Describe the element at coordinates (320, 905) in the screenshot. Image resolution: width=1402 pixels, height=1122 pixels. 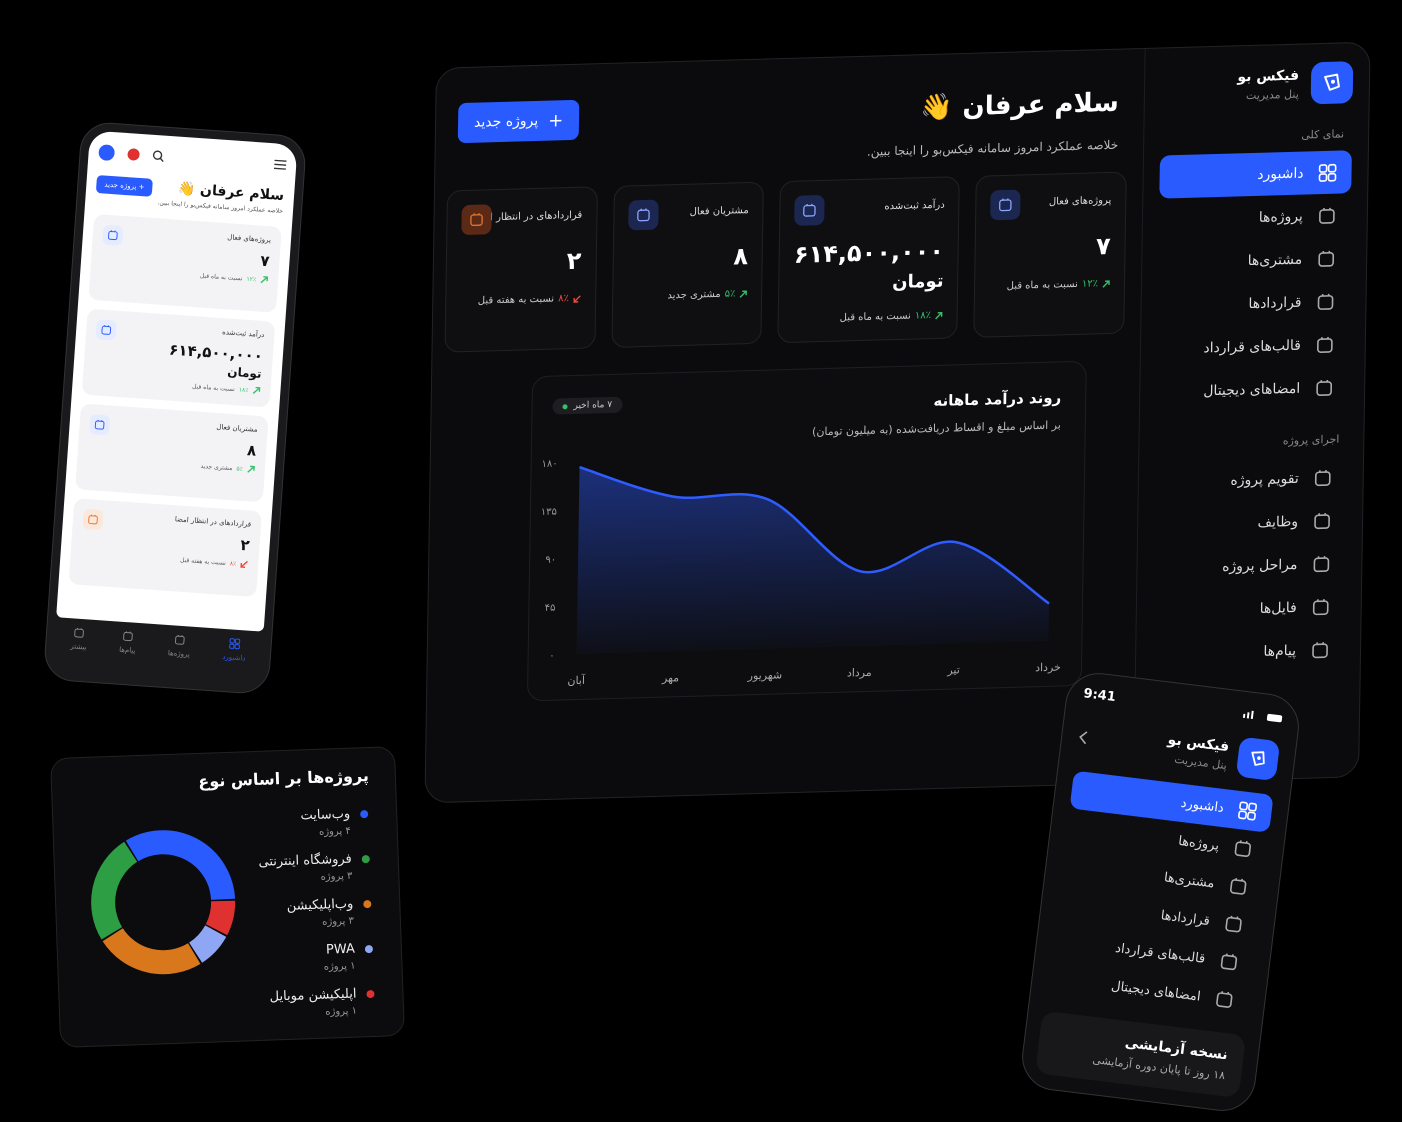
I see `legend-name: وب‌اپلیکیشن` at that location.